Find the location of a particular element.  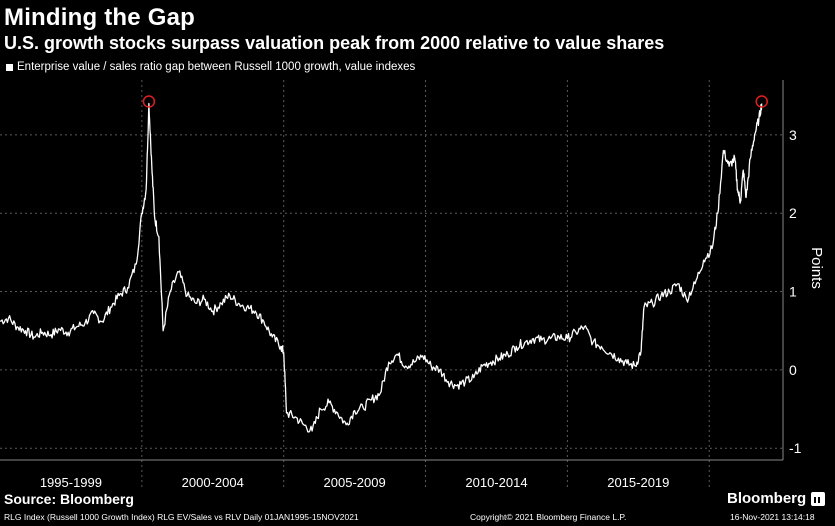

x-group-label: 2010-2014 is located at coordinates (496, 482).